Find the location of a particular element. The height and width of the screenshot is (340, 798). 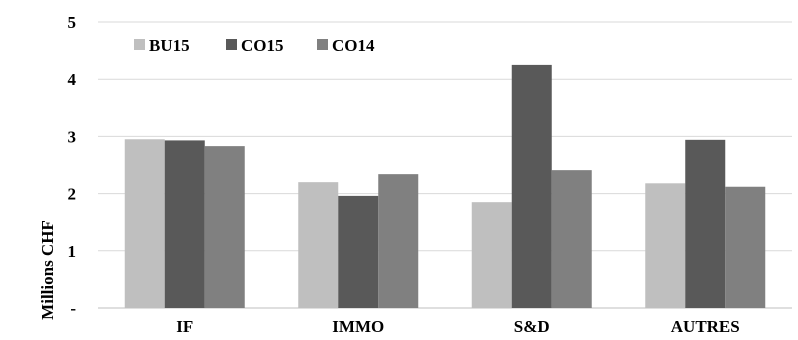

bar-bu15-immo is located at coordinates (318, 245).